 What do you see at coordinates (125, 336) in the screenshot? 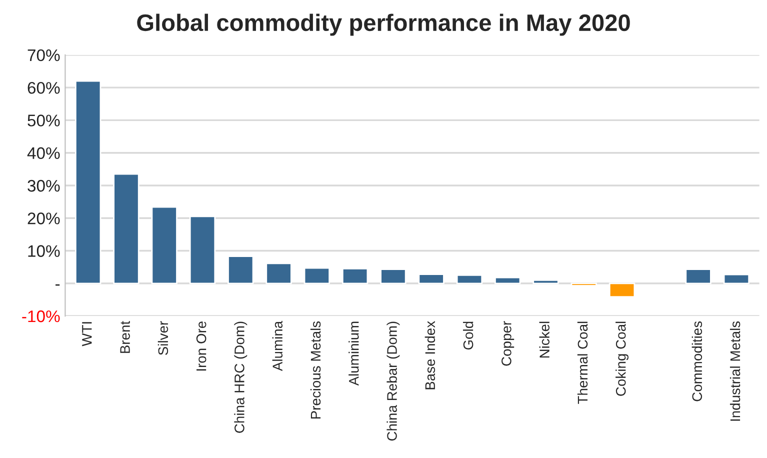
I see `x-tick-label: Brent` at bounding box center [125, 336].